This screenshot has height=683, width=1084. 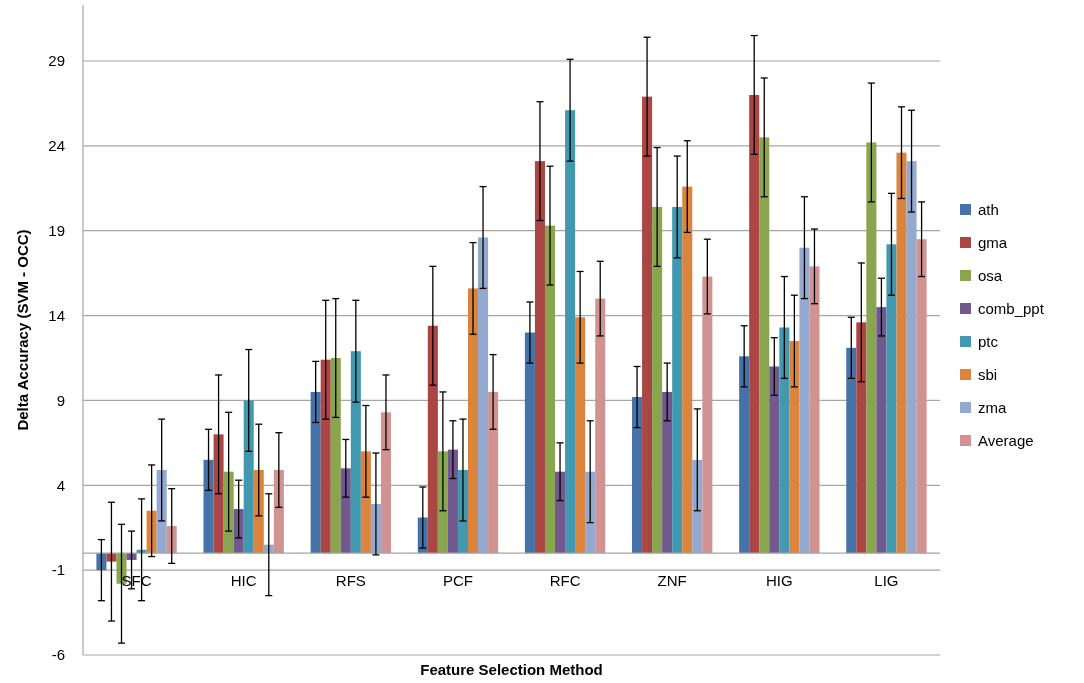 I want to click on x-tick-label: HIC, so click(x=243, y=581).